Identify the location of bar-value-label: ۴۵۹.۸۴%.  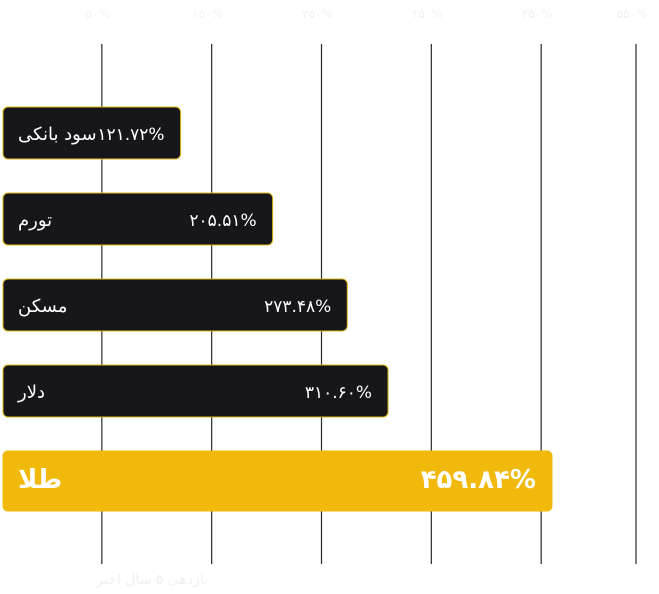
(478, 480).